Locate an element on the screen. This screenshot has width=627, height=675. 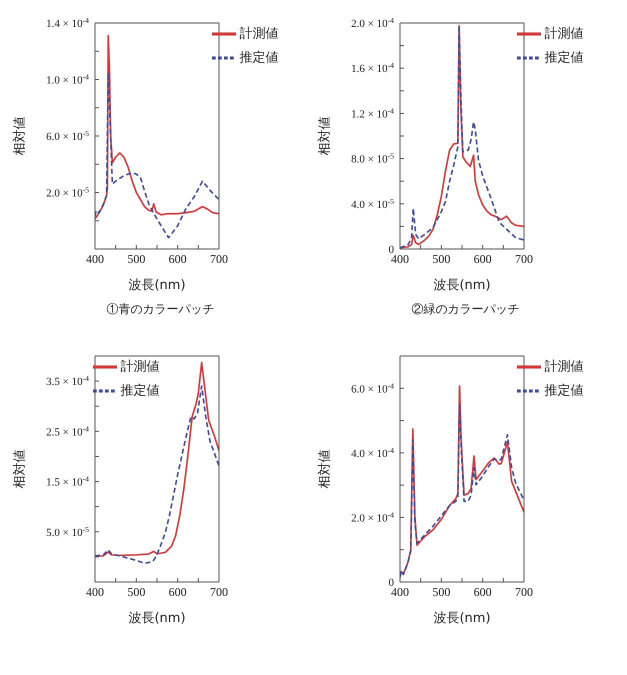
y-tick-label: 4.0 × 10$^{-5}$ is located at coordinates (372, 203).